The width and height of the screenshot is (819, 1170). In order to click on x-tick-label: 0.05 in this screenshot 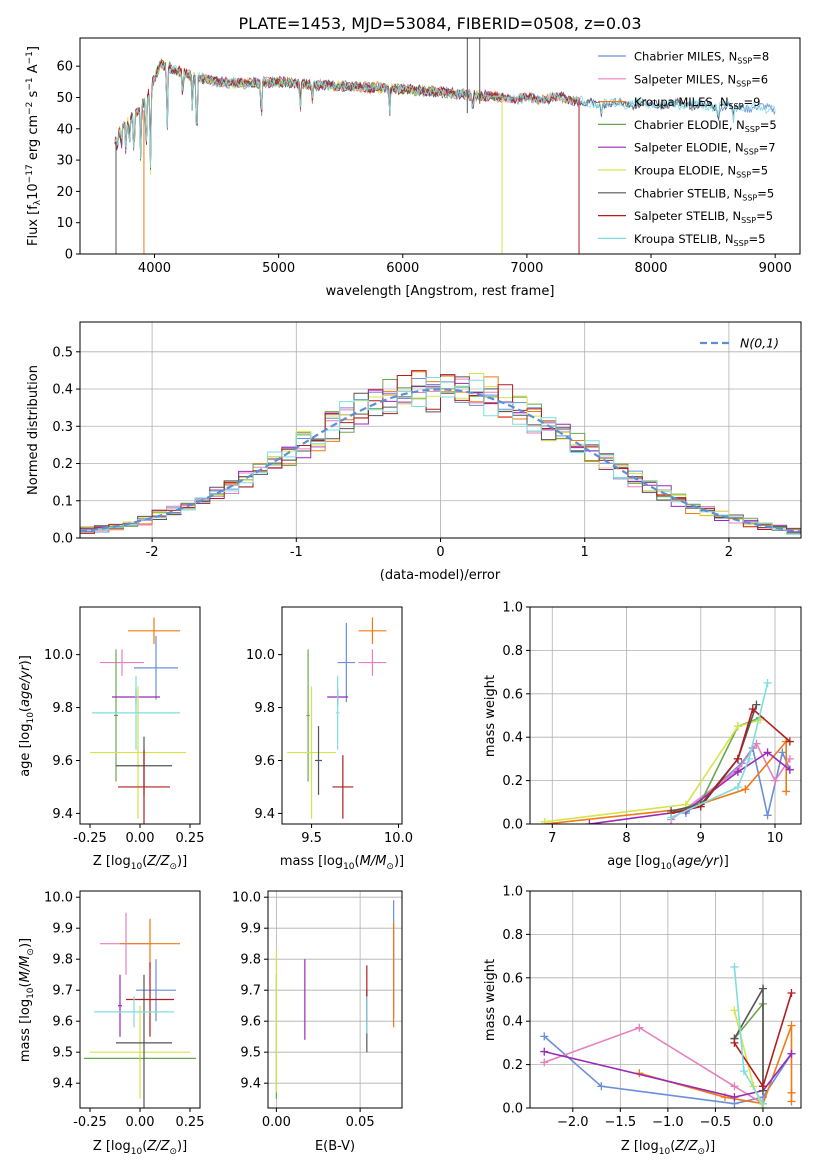, I will do `click(360, 1122)`.